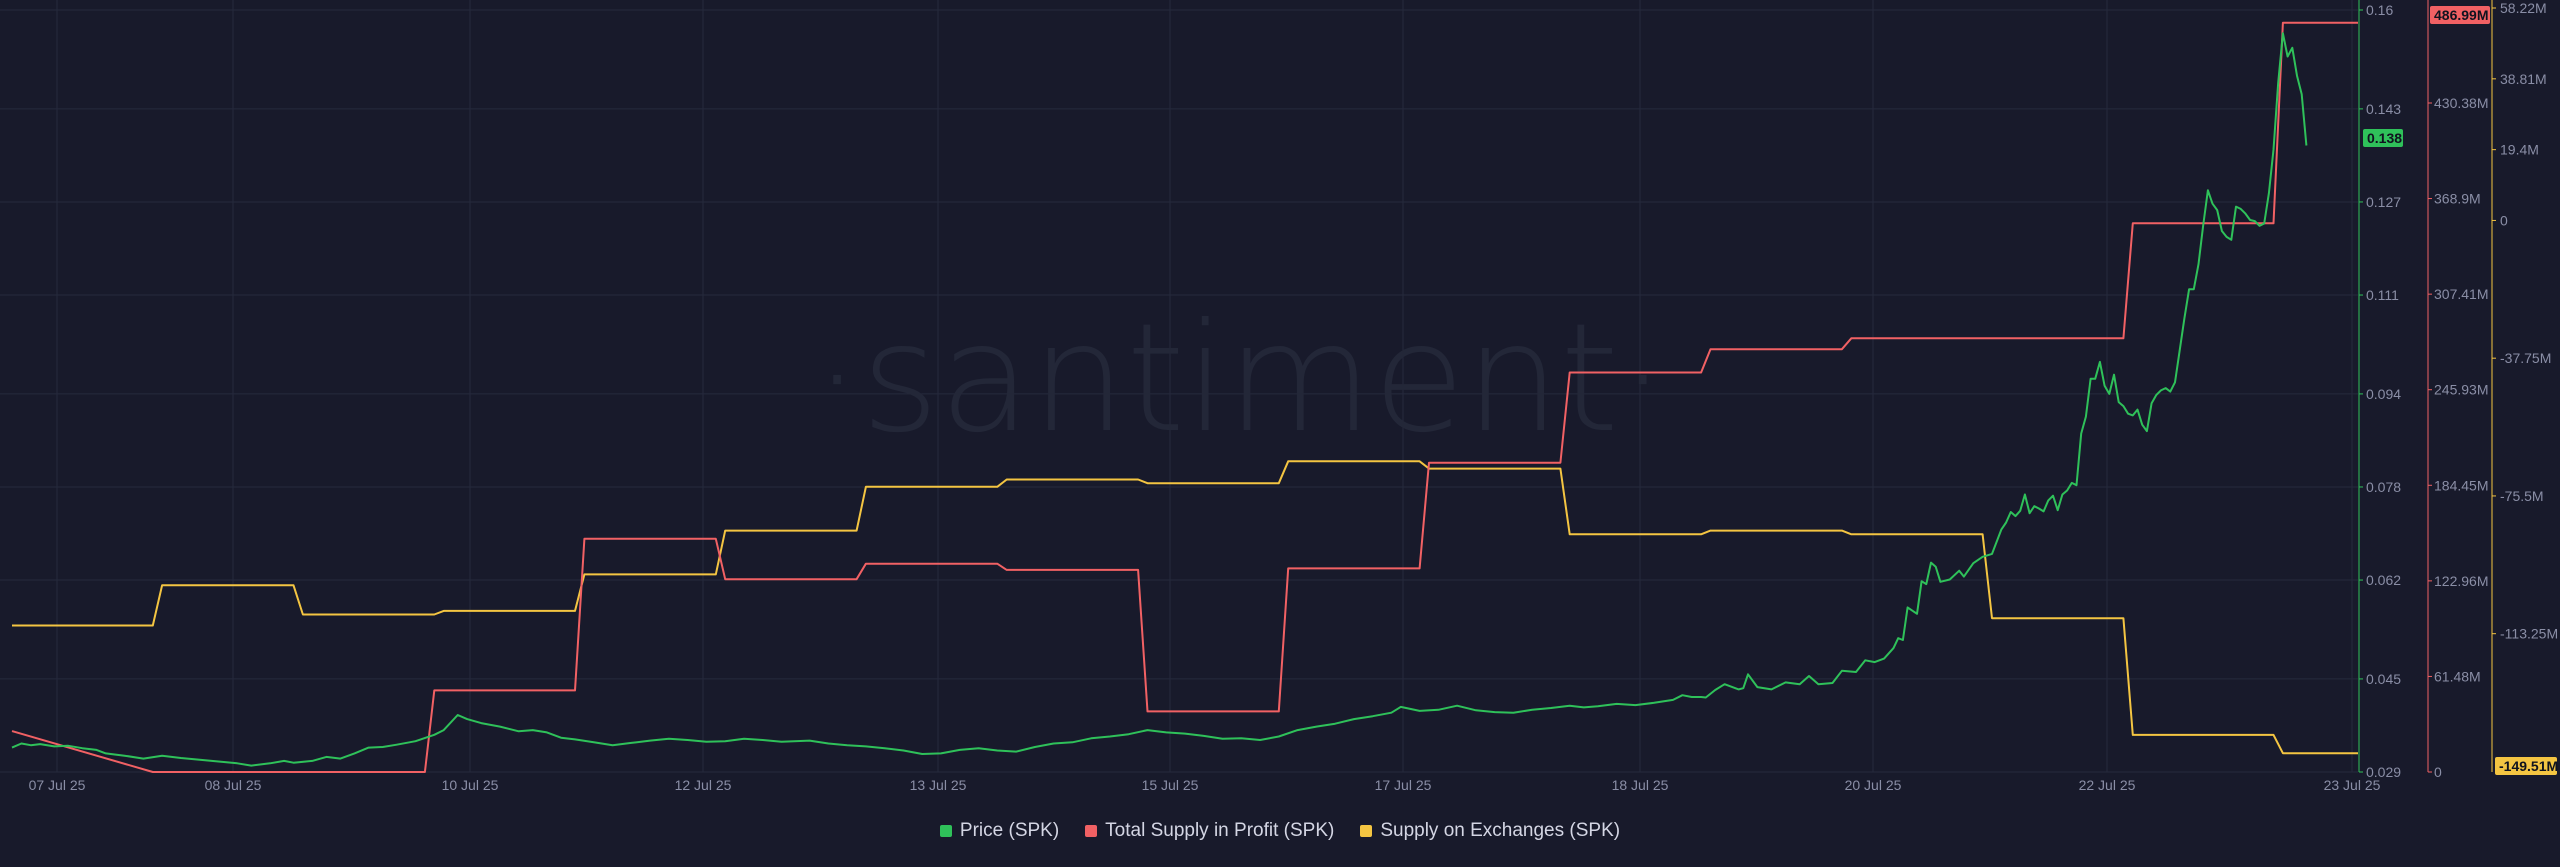  What do you see at coordinates (2382, 295) in the screenshot?
I see `y-tick-label-price: 0.111` at bounding box center [2382, 295].